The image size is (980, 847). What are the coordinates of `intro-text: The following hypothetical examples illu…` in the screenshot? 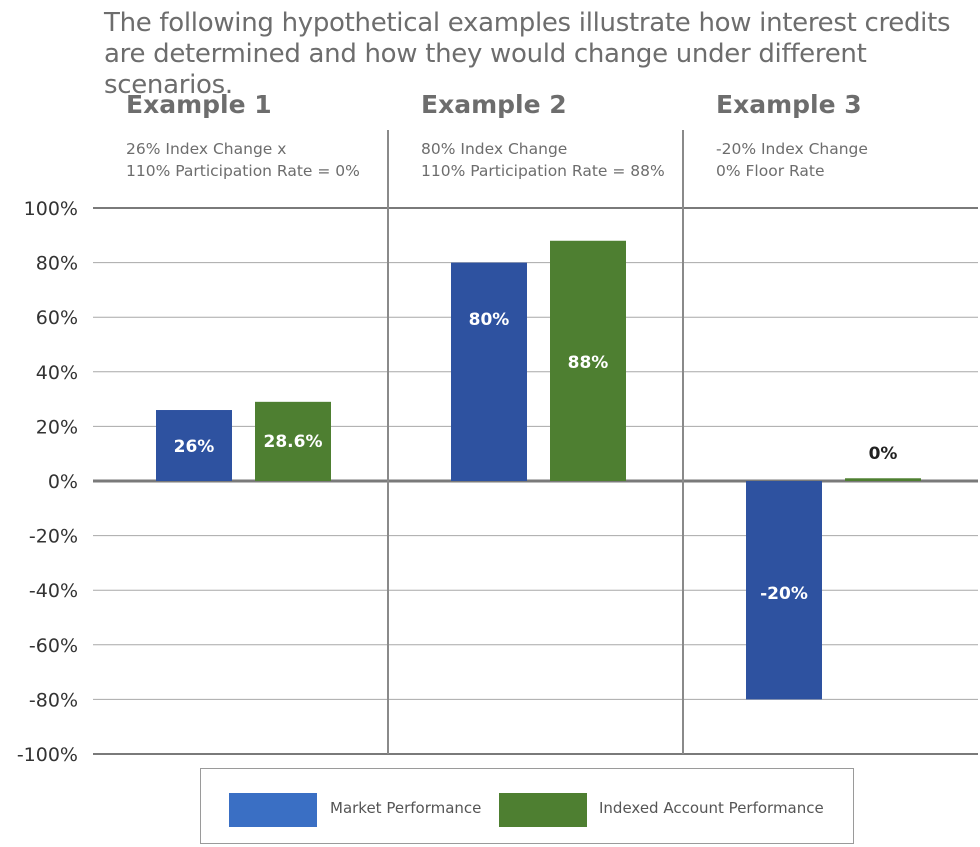 It's located at (527, 54).